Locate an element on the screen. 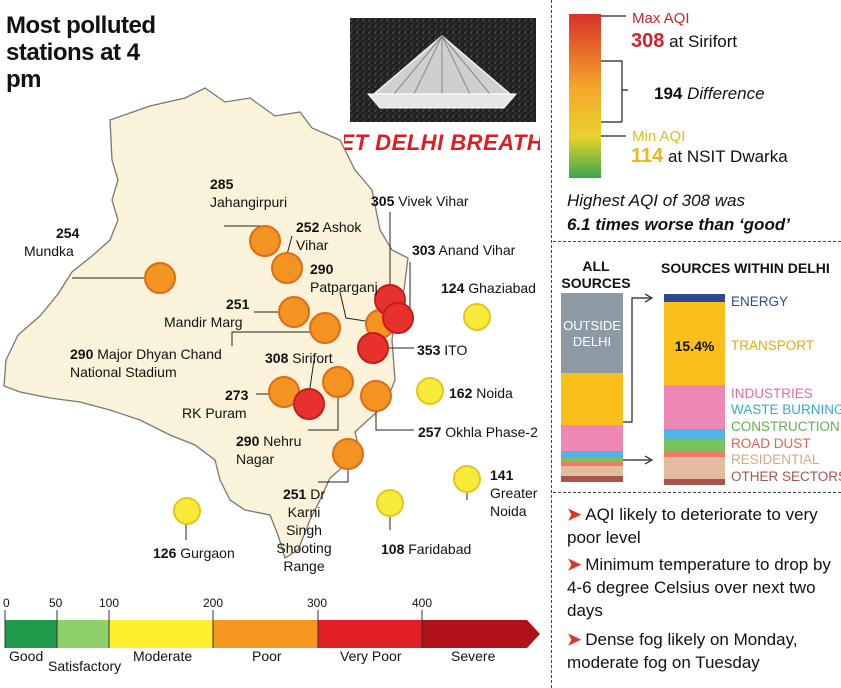  station-mandir-marg is located at coordinates (294, 312).